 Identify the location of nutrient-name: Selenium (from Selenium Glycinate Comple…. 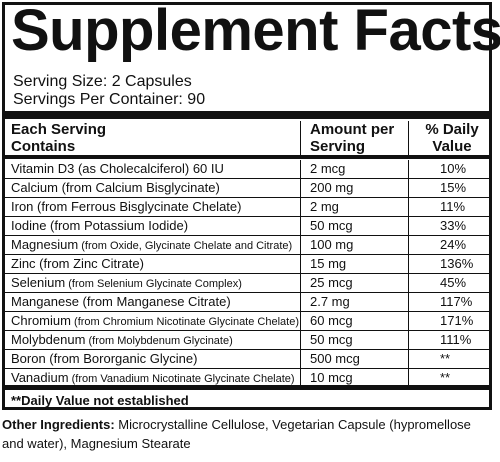
(126, 283).